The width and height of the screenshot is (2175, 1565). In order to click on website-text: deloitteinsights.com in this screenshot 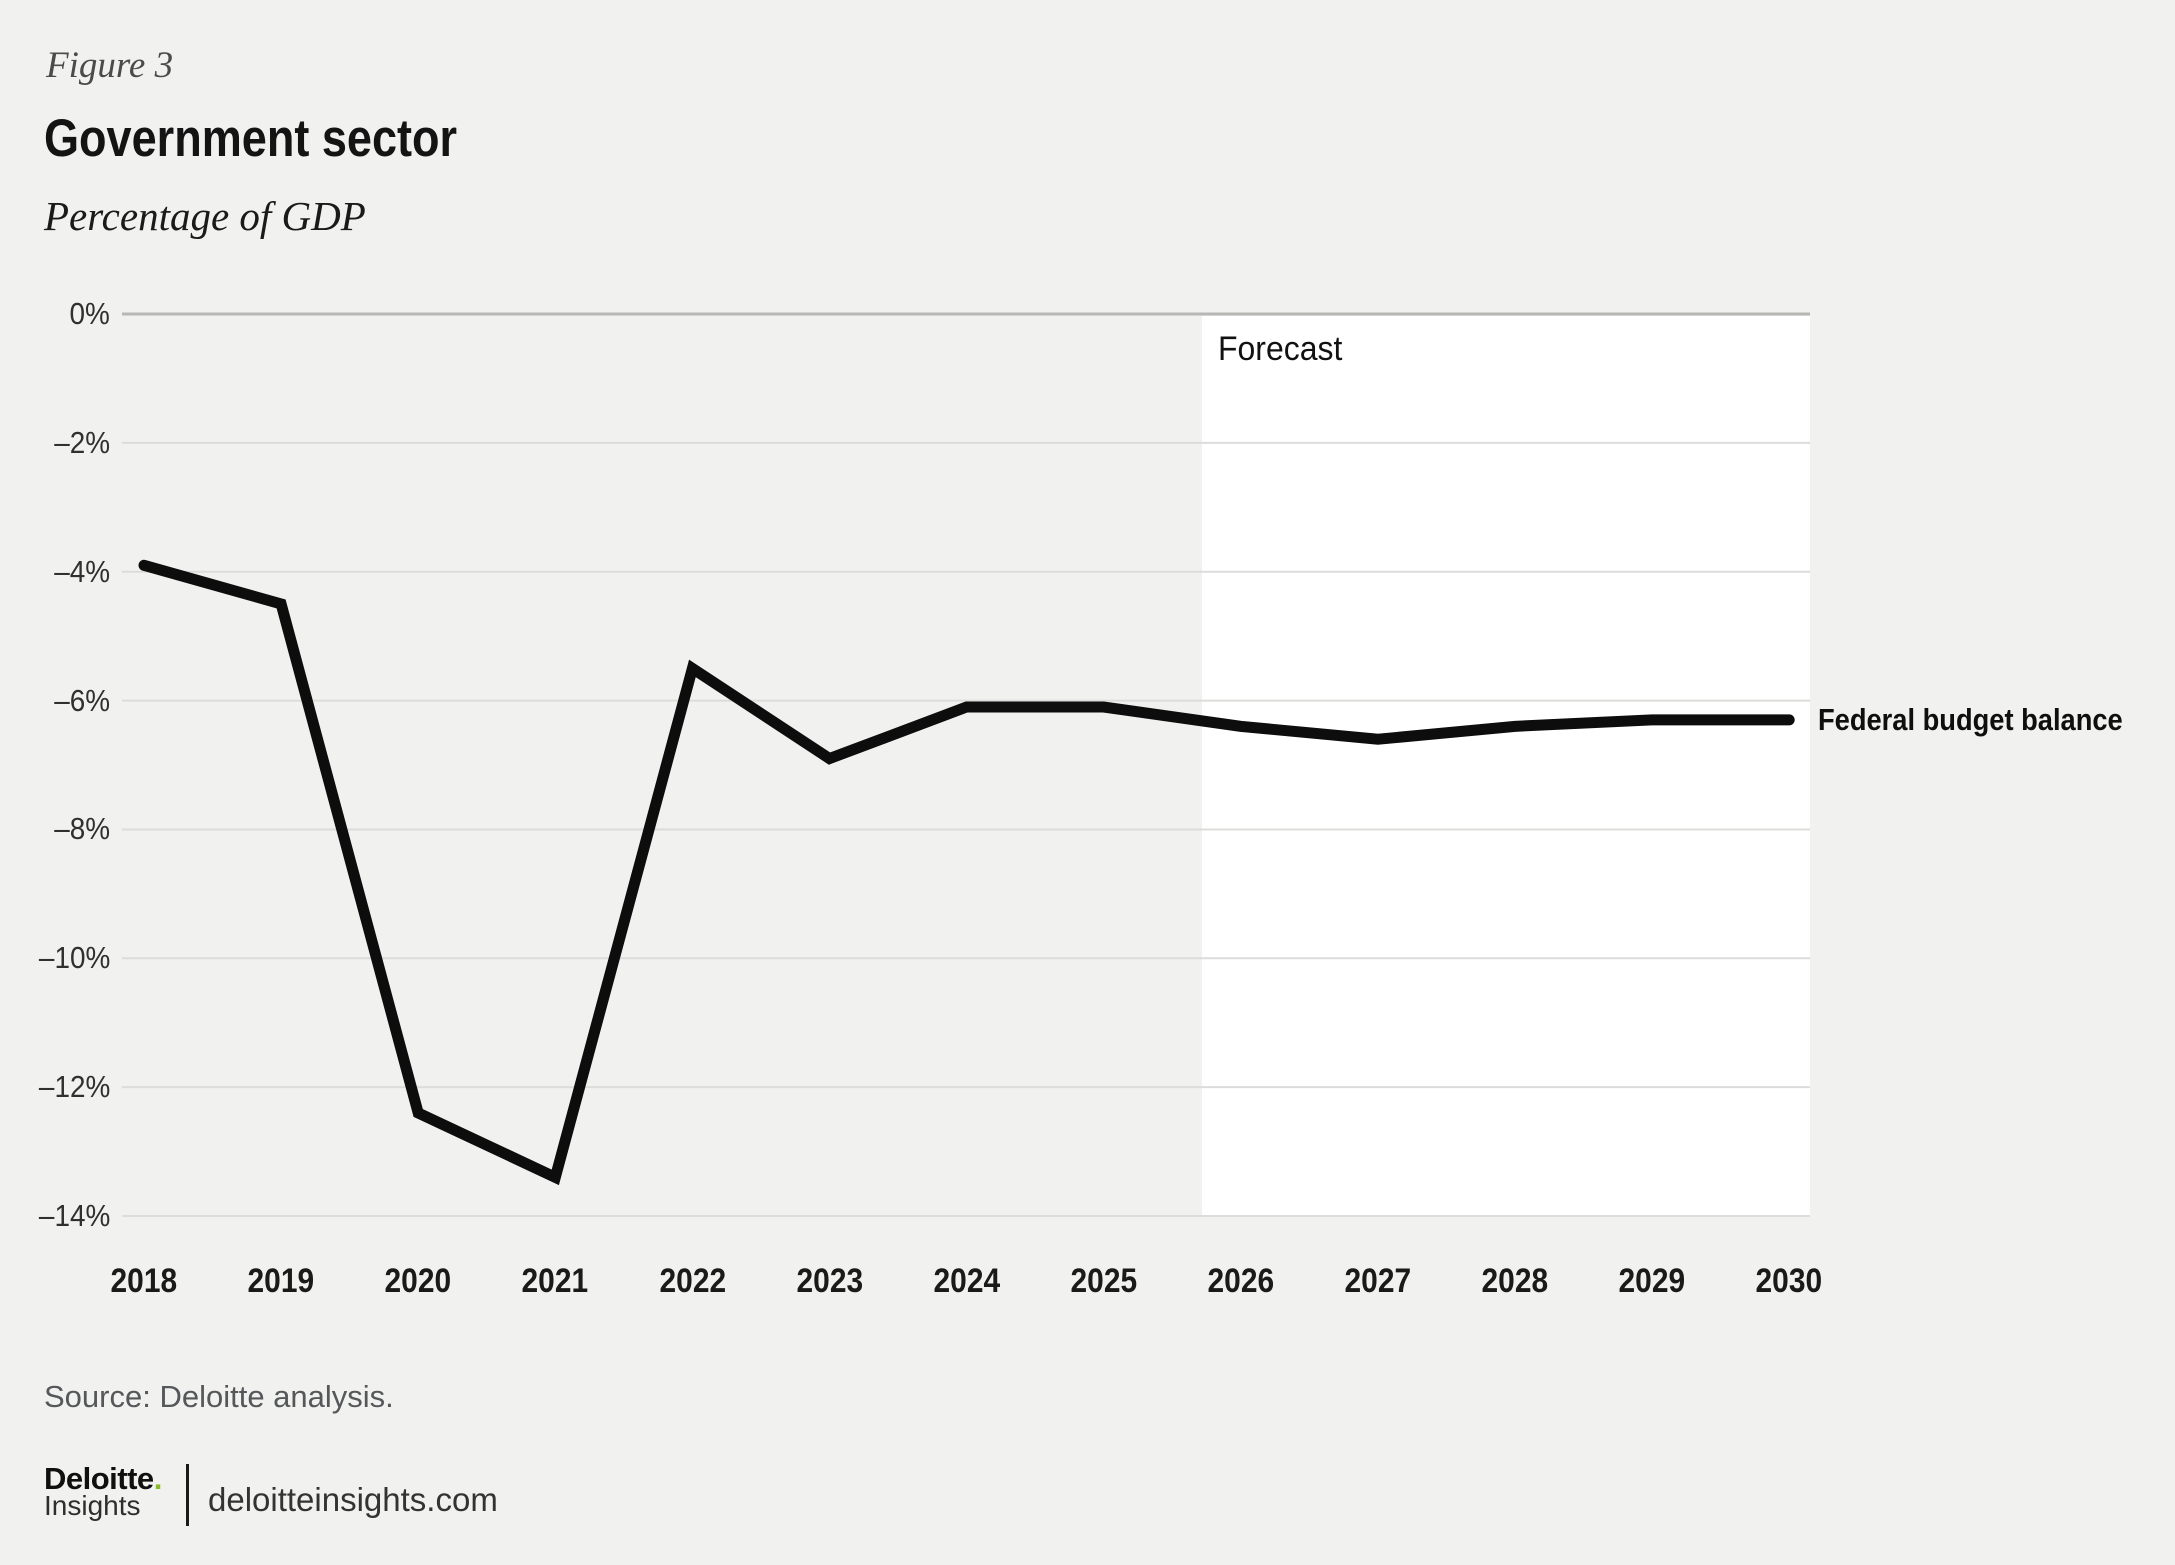, I will do `click(353, 1499)`.